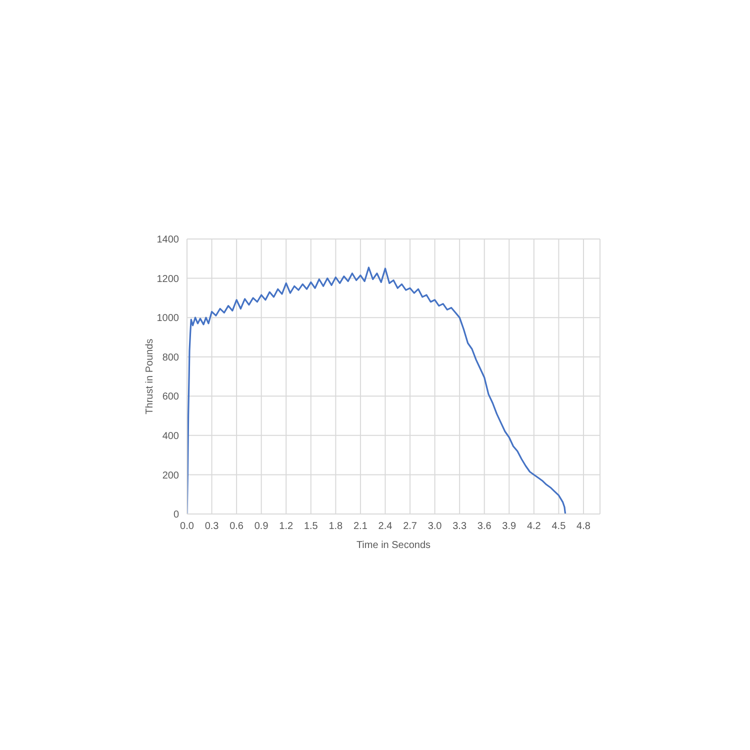 Image resolution: width=750 pixels, height=750 pixels. What do you see at coordinates (168, 318) in the screenshot?
I see `y-tick-label: 1000` at bounding box center [168, 318].